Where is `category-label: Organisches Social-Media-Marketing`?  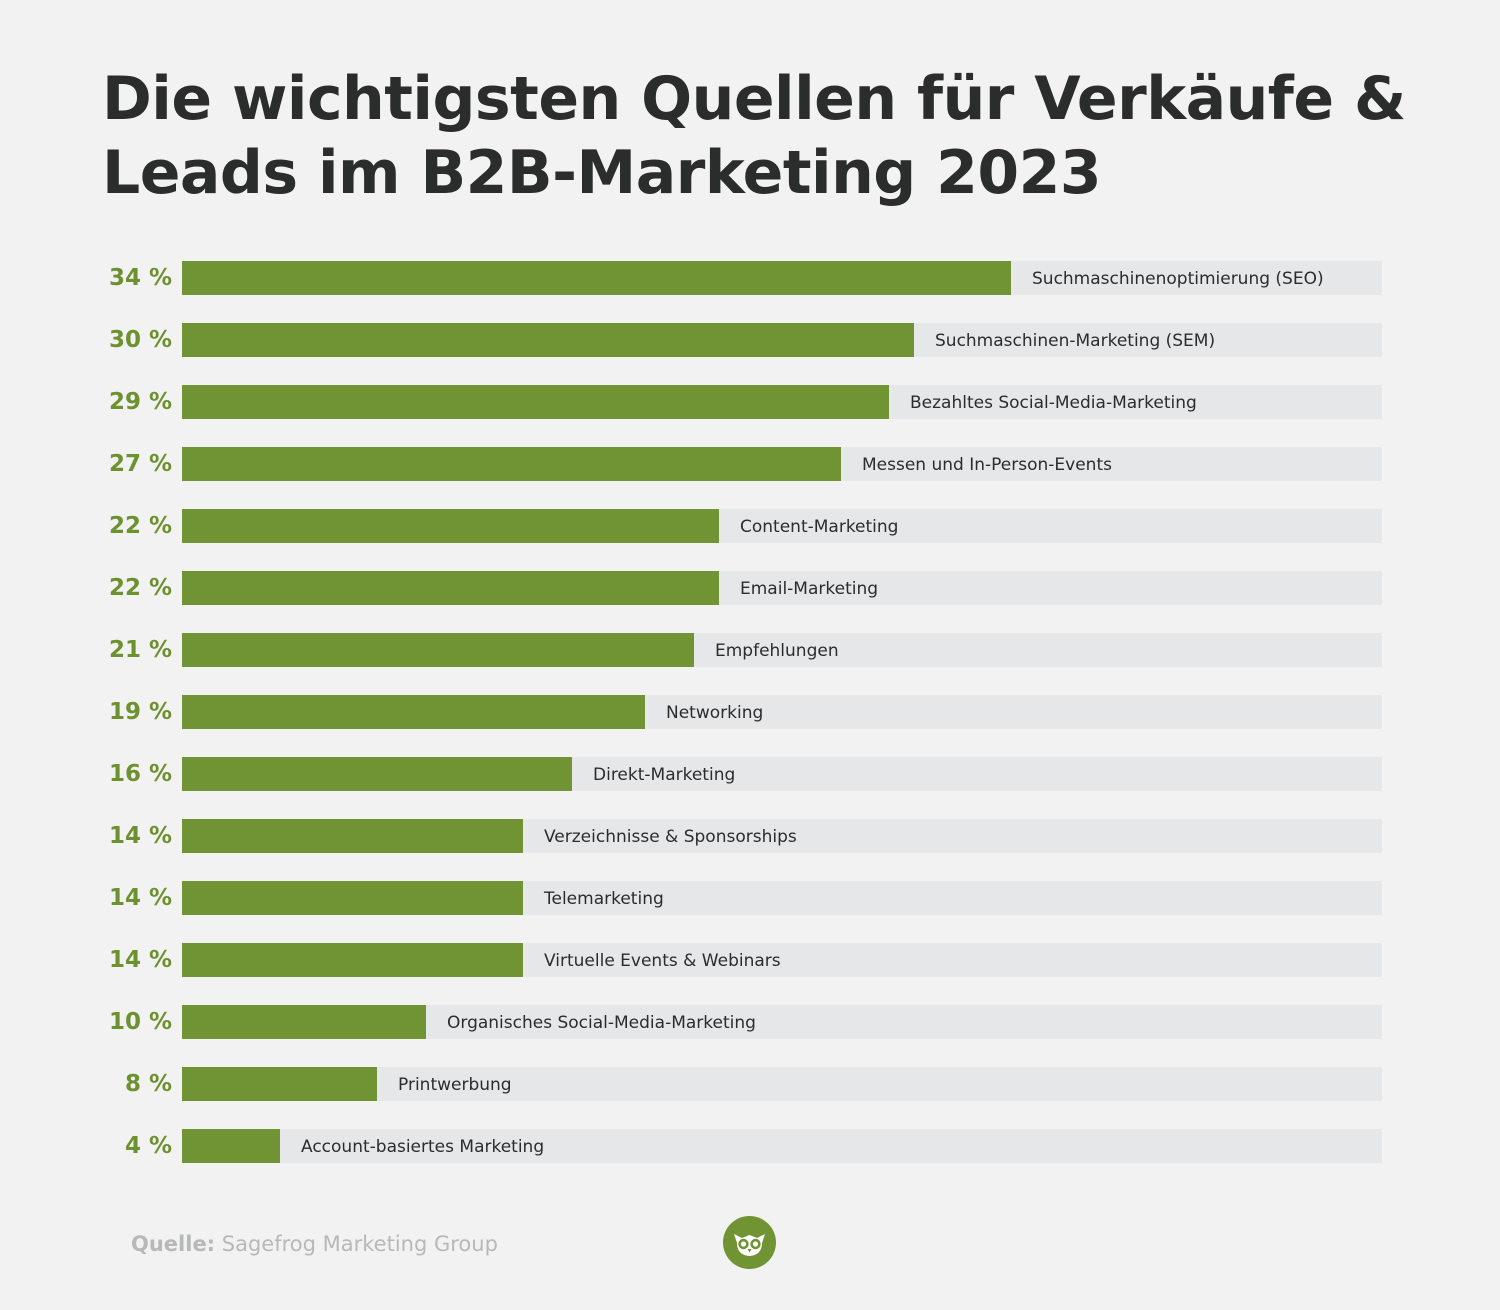 category-label: Organisches Social-Media-Marketing is located at coordinates (601, 1023).